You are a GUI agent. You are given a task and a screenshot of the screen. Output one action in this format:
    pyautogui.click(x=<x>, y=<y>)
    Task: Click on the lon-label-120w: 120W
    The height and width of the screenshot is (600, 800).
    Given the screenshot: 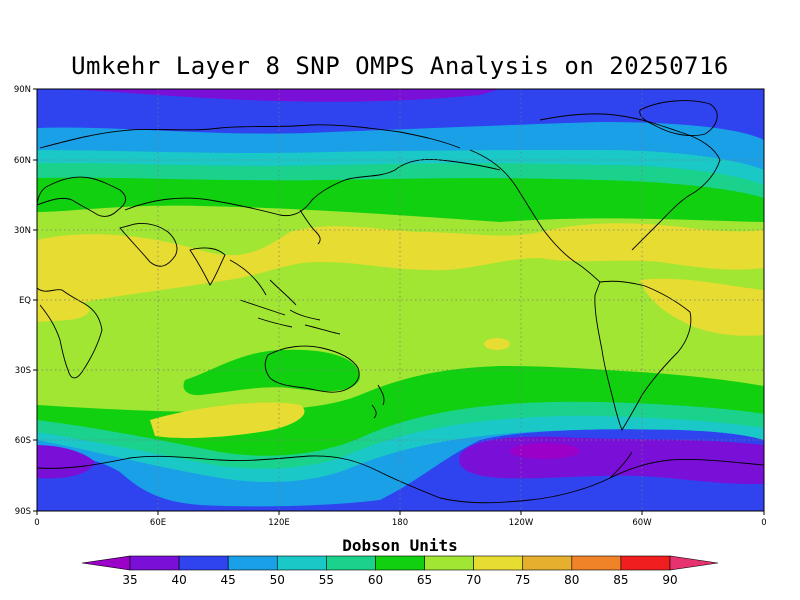 What is the action you would take?
    pyautogui.click(x=521, y=523)
    